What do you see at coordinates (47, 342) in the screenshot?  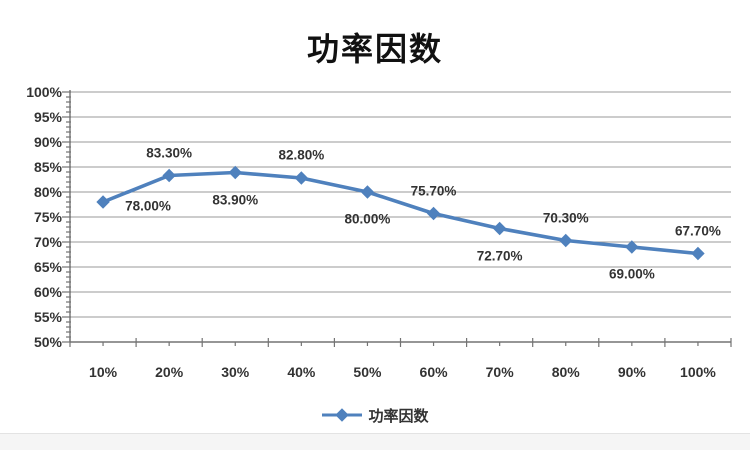 I see `y-axis-tick-label: 50%` at bounding box center [47, 342].